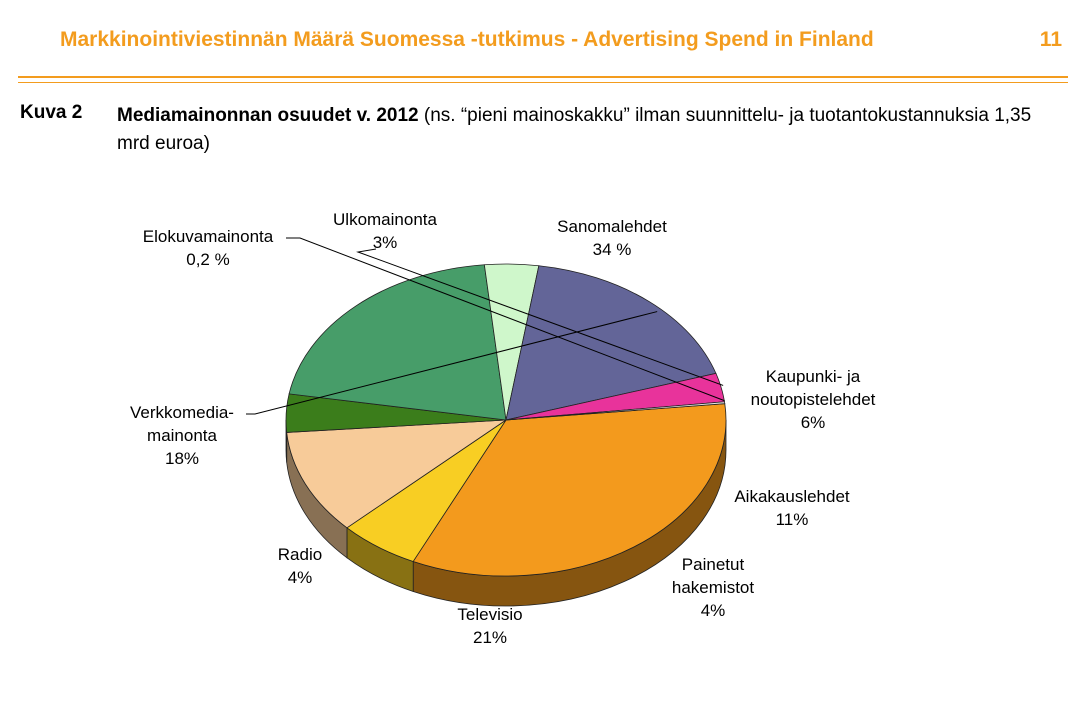 The width and height of the screenshot is (1090, 704). What do you see at coordinates (208, 248) in the screenshot?
I see `slice-label-elokuvamainonta: Elokuvamainonta 0,2 %` at bounding box center [208, 248].